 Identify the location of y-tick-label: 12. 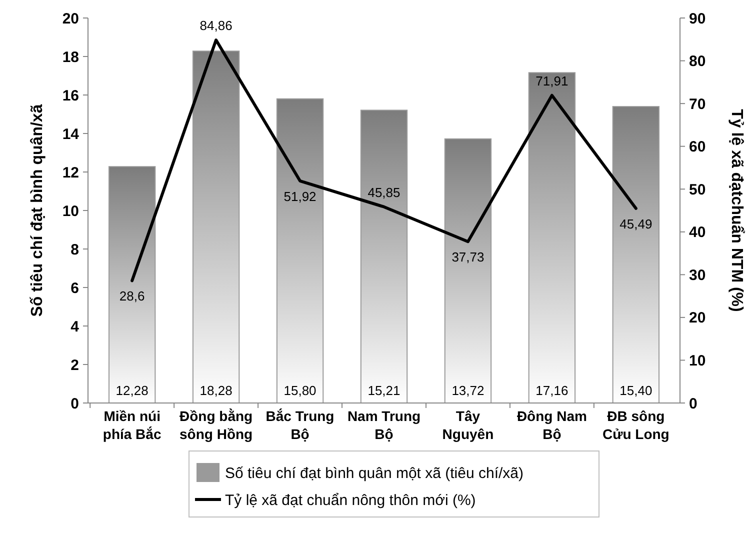
(70, 173).